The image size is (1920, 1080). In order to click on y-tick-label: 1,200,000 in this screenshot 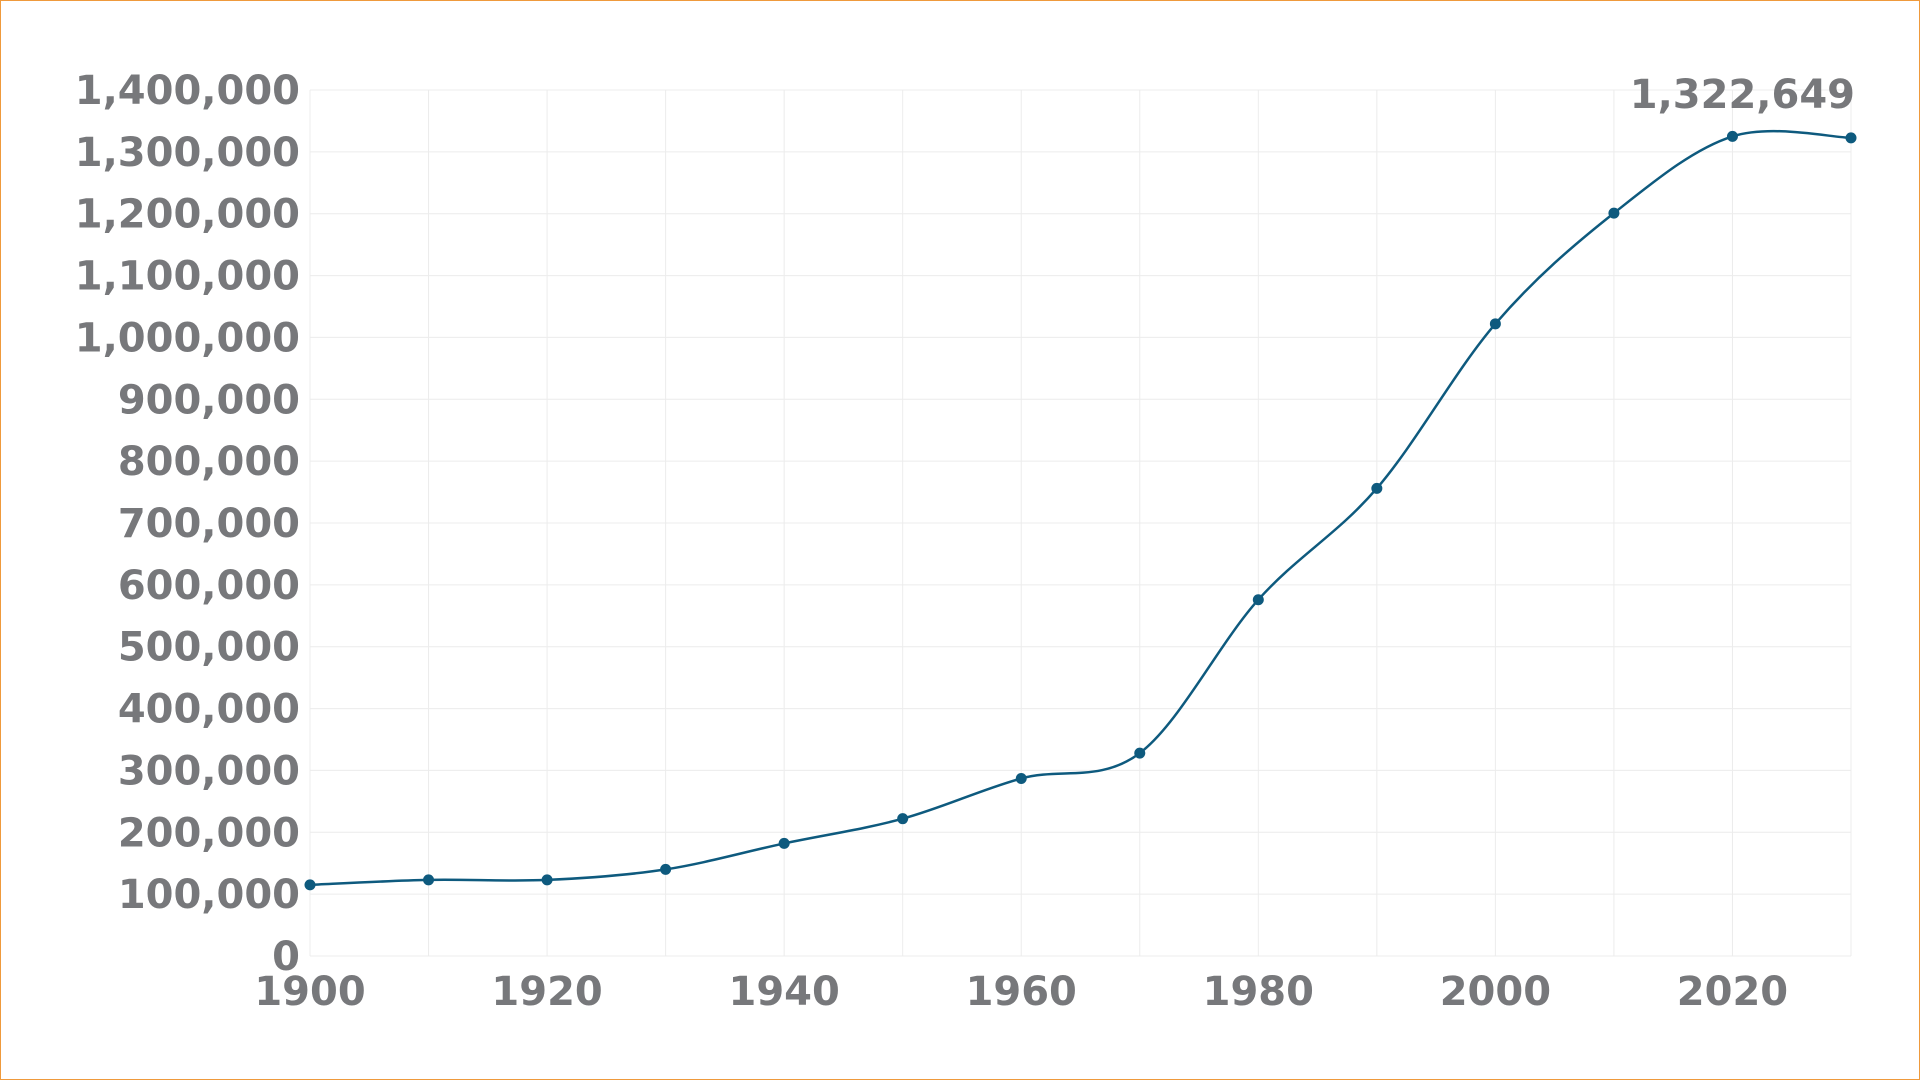, I will do `click(187, 215)`.